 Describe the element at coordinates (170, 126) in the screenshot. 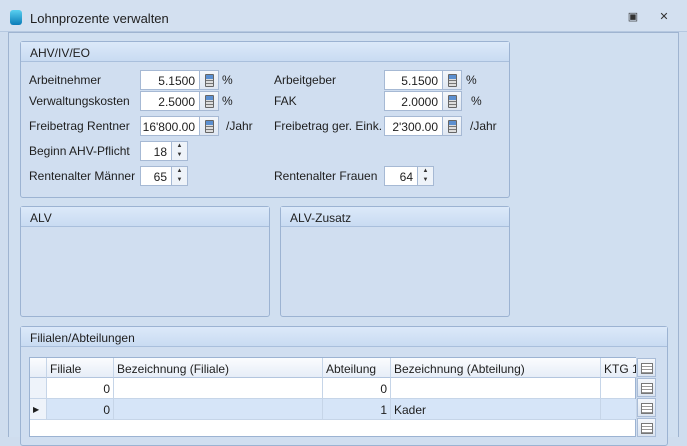

I see `ahv-freibetrag-rentner-input: 16'800.00` at that location.